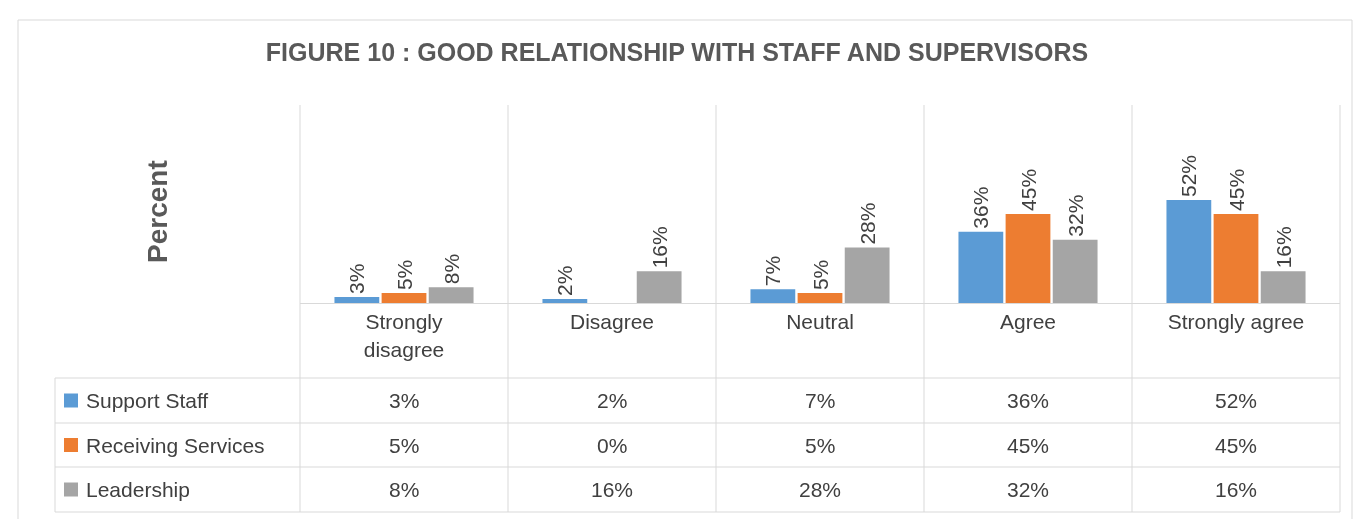 The width and height of the screenshot is (1354, 519). I want to click on legend-label: Support Staff, so click(147, 400).